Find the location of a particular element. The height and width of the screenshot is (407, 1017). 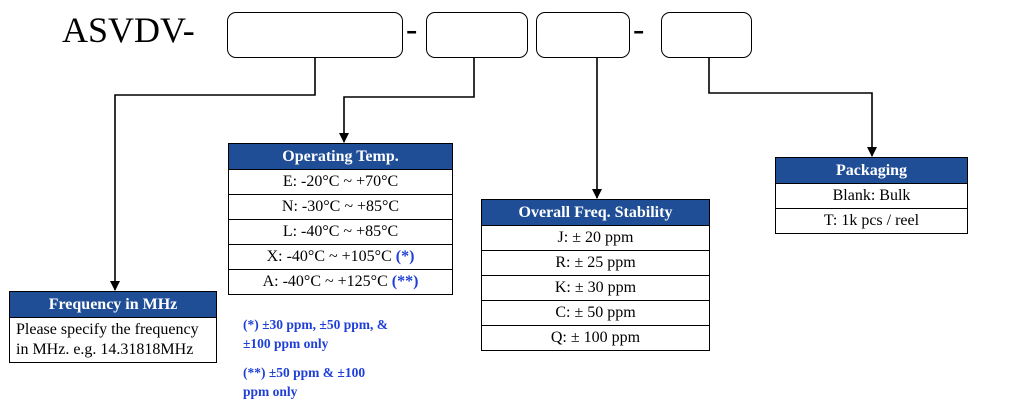

stability-option-j: J: ± 20 ppm is located at coordinates (595, 238).